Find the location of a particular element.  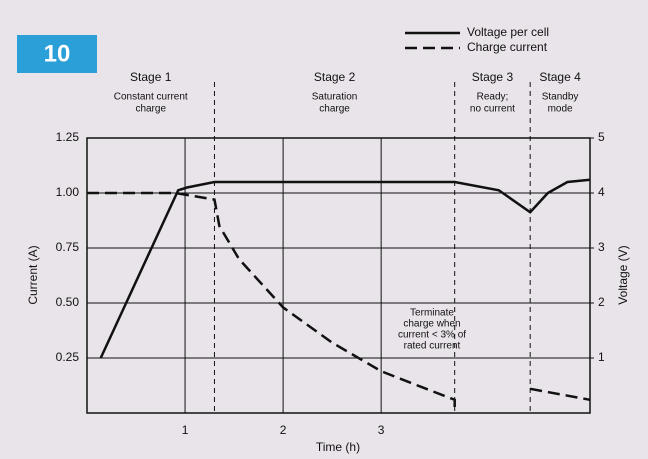

y2-tick-label: 2 is located at coordinates (601, 302).